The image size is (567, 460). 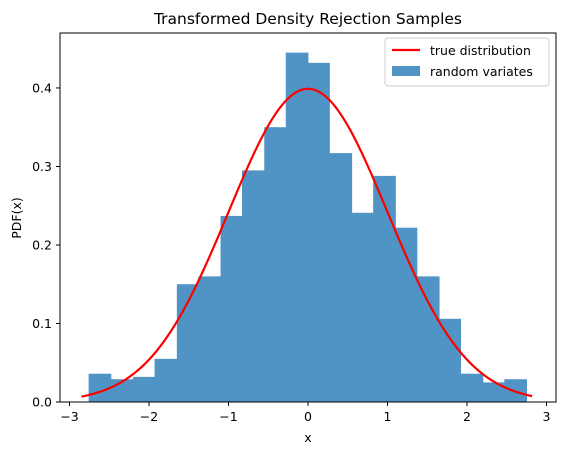 What do you see at coordinates (228, 416) in the screenshot?
I see `x-tick-label: −1` at bounding box center [228, 416].